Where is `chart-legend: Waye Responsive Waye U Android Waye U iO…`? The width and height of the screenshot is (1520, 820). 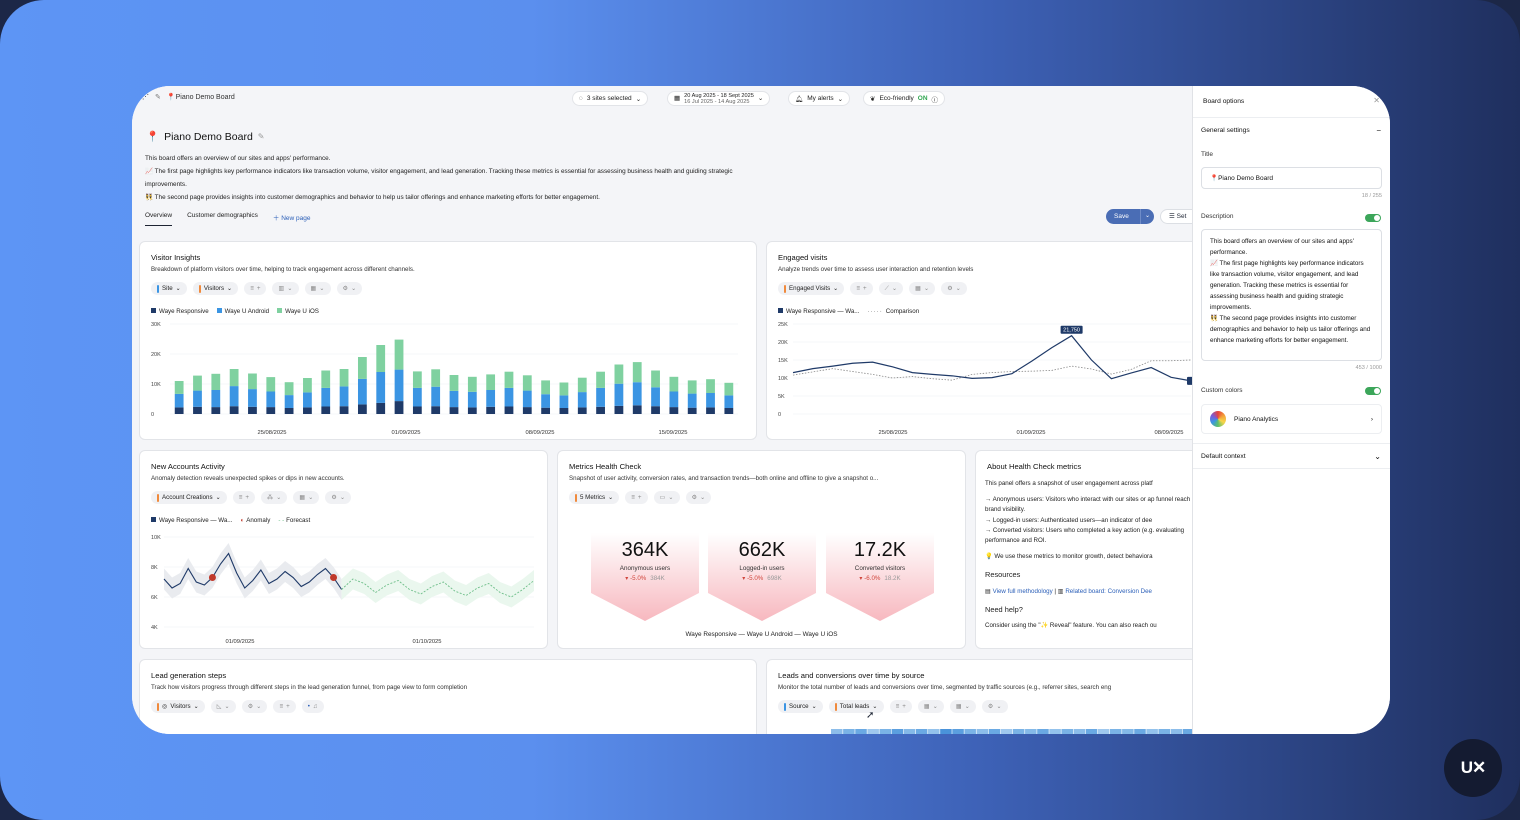
chart-legend: Waye Responsive Waye U Android Waye U iO… is located at coordinates (235, 311).